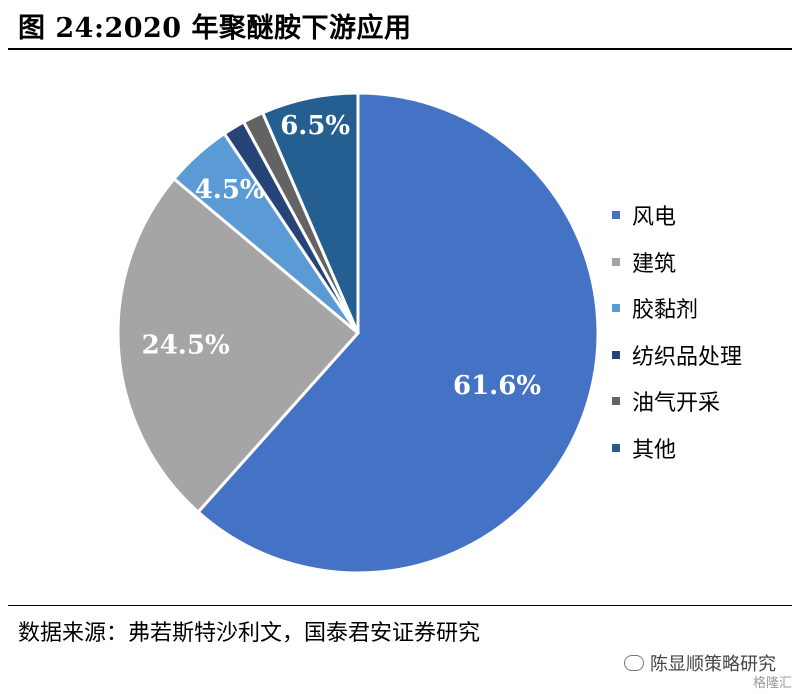  I want to click on legend-item-3: 纺织品处理, so click(677, 355).